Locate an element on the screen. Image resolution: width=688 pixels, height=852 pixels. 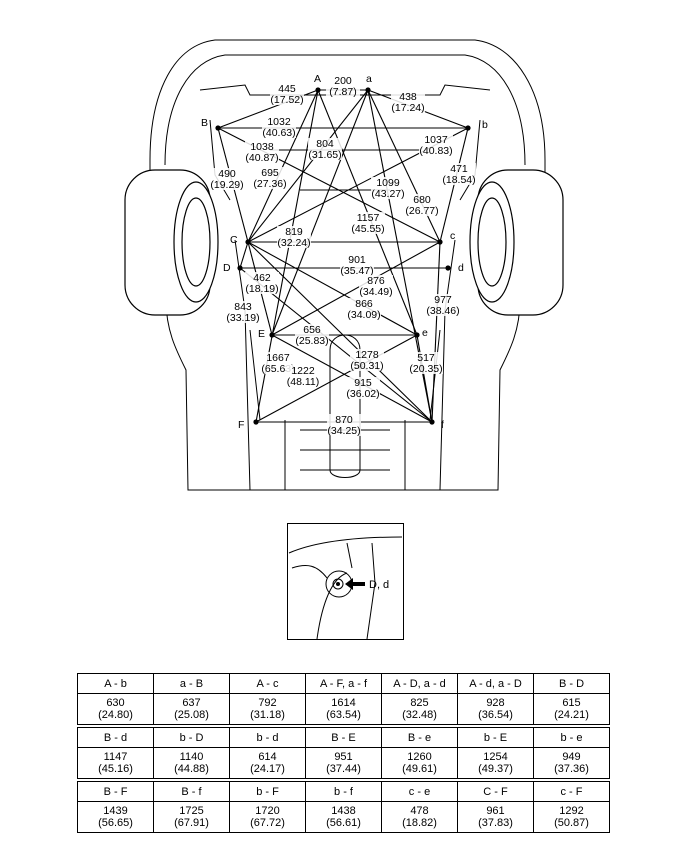
dimension-mm-e-F: 1222 is located at coordinates (303, 371).